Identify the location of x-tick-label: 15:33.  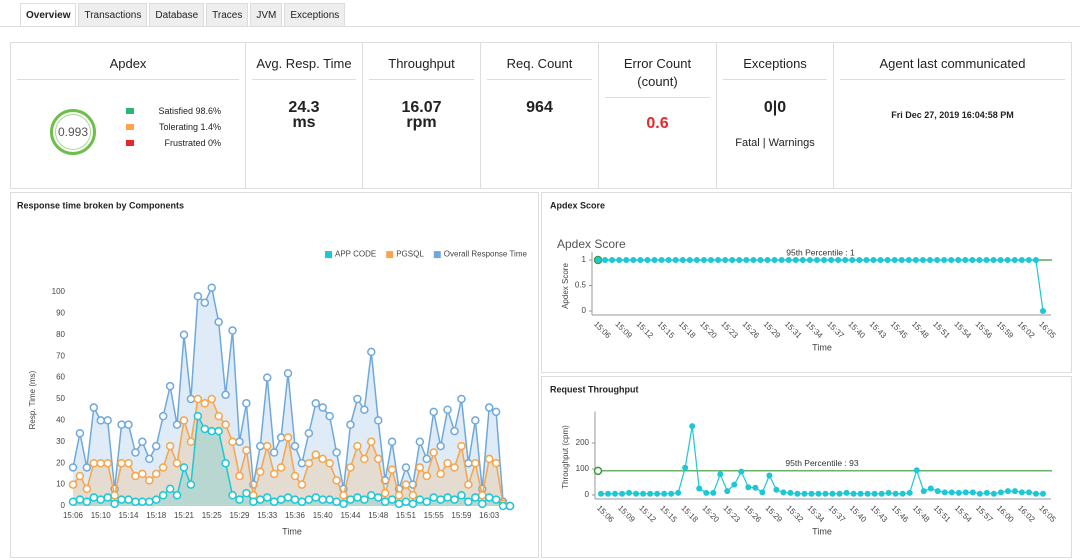
(267, 515).